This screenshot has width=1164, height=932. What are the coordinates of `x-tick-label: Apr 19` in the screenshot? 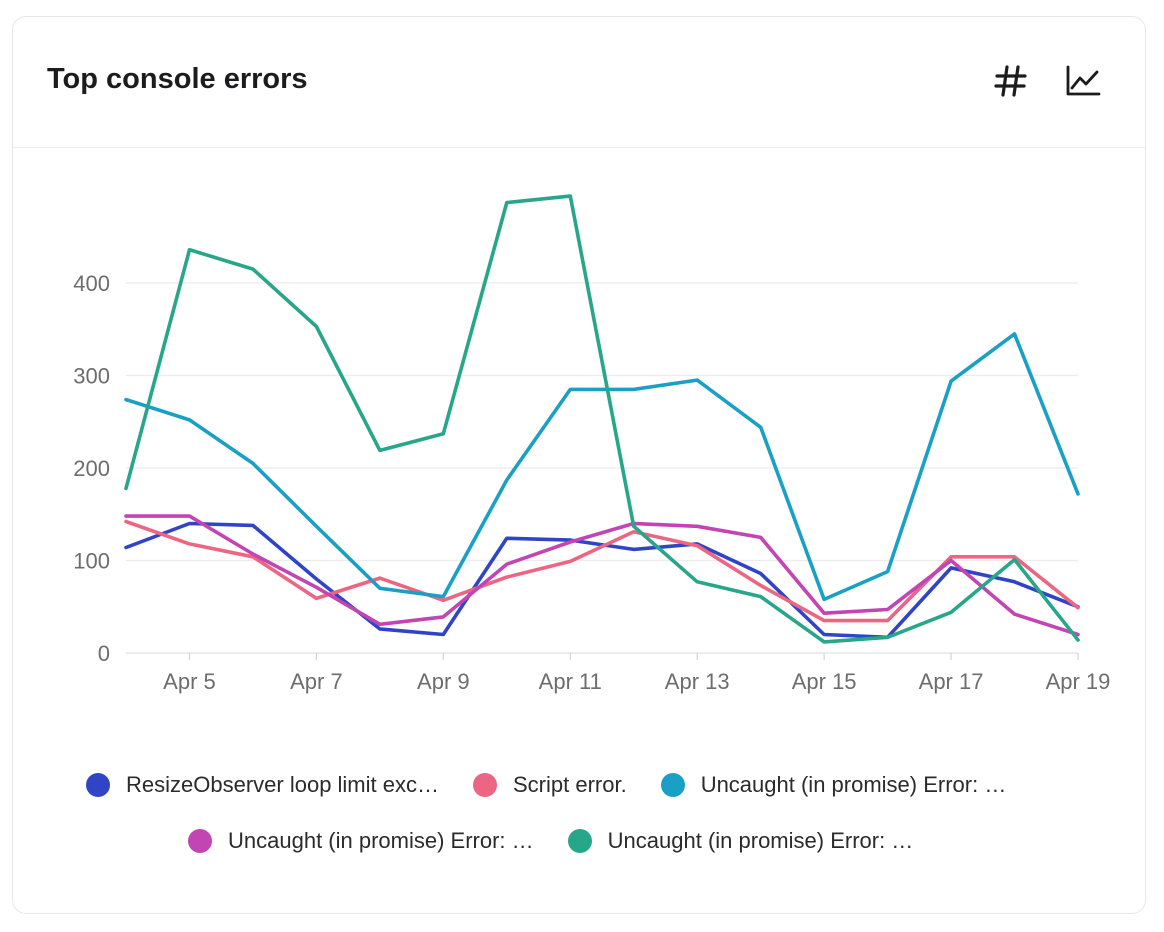 It's located at (1078, 681).